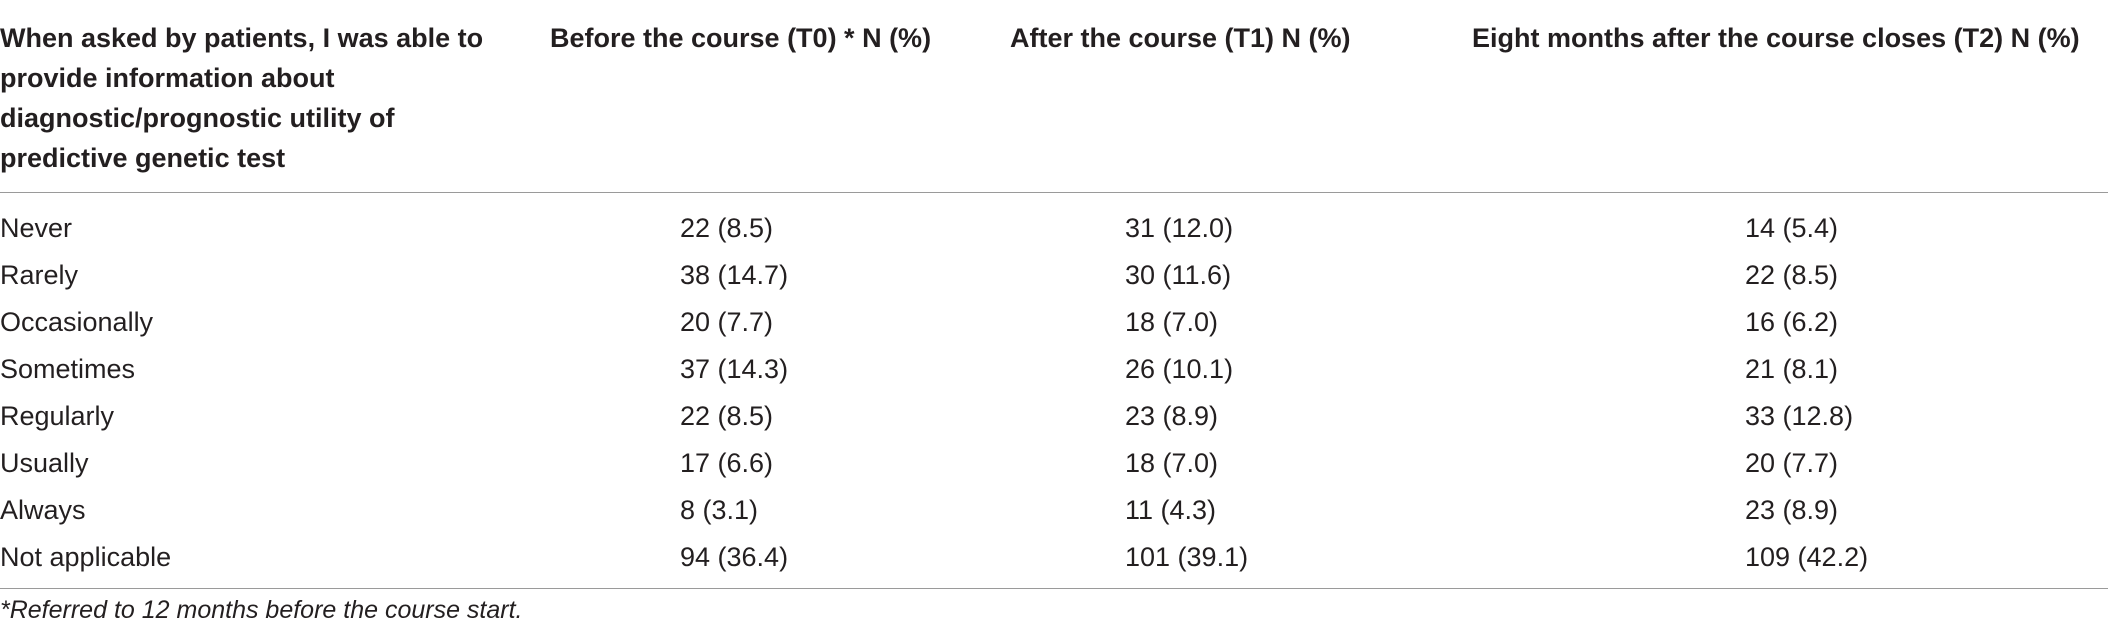  Describe the element at coordinates (1205, 561) in the screenshot. I see `cell-t1: 101 (39.1)` at that location.